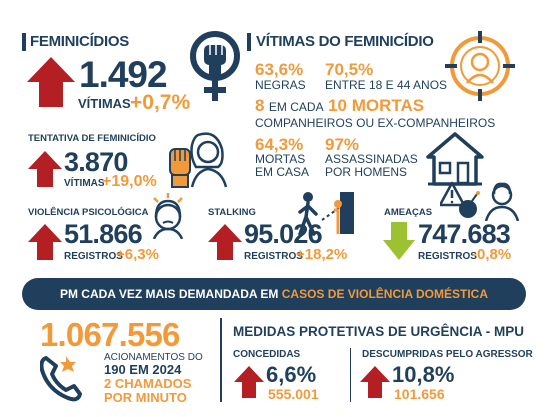 The width and height of the screenshot is (548, 417). Describe the element at coordinates (345, 41) in the screenshot. I see `vitimas-title: VÍTIMAS DO FEMINICÍDIO` at that location.